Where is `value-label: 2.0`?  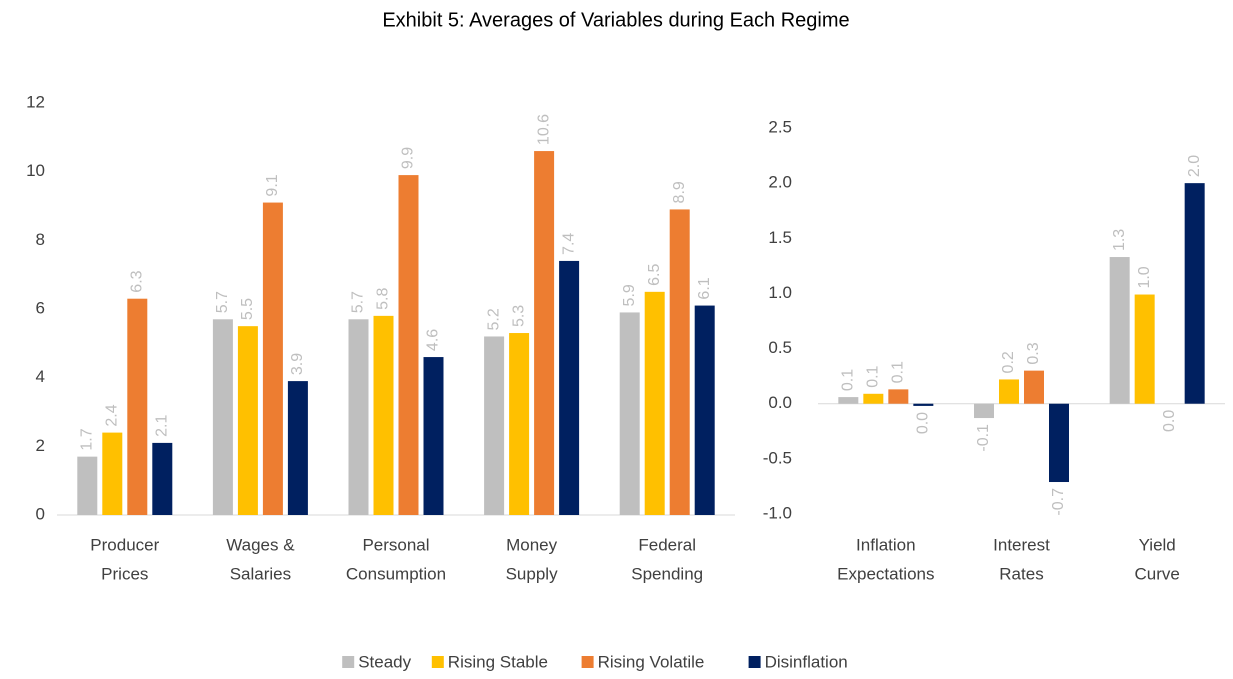
value-label: 2.0 is located at coordinates (1194, 166).